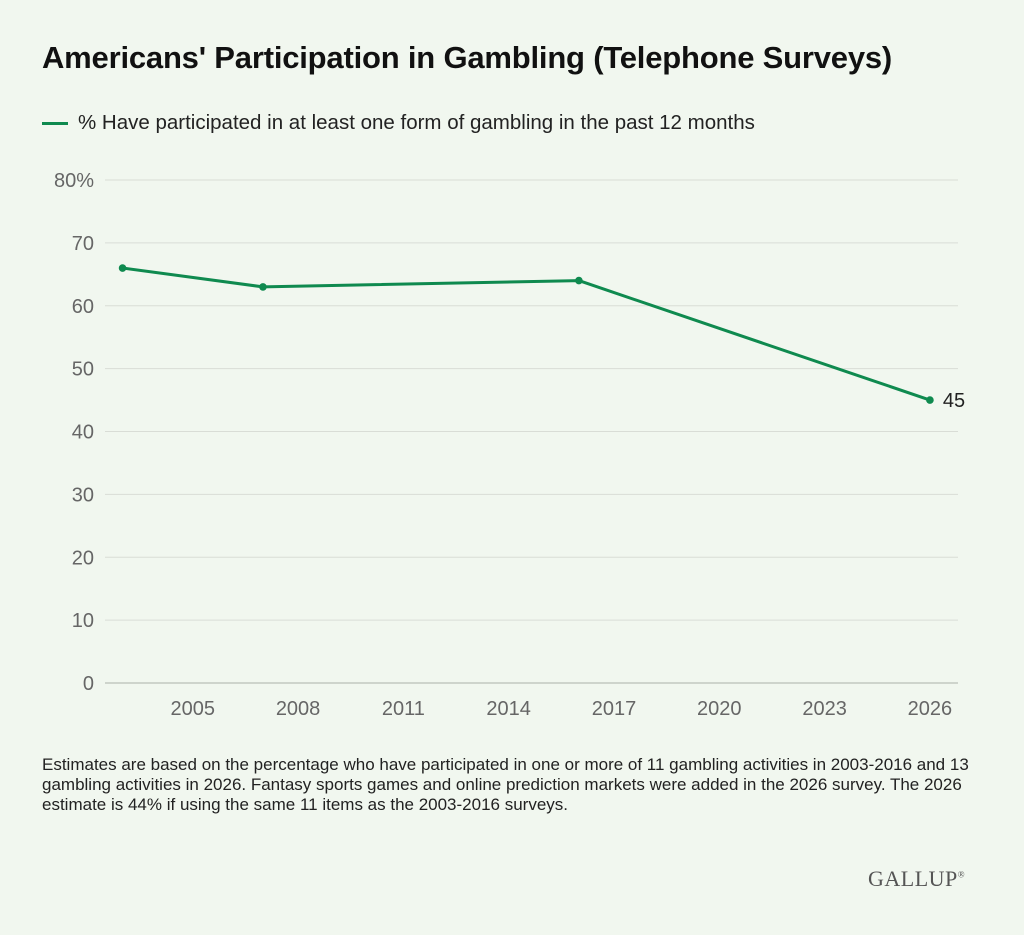  What do you see at coordinates (930, 709) in the screenshot?
I see `x-tick-label-2026: 2026` at bounding box center [930, 709].